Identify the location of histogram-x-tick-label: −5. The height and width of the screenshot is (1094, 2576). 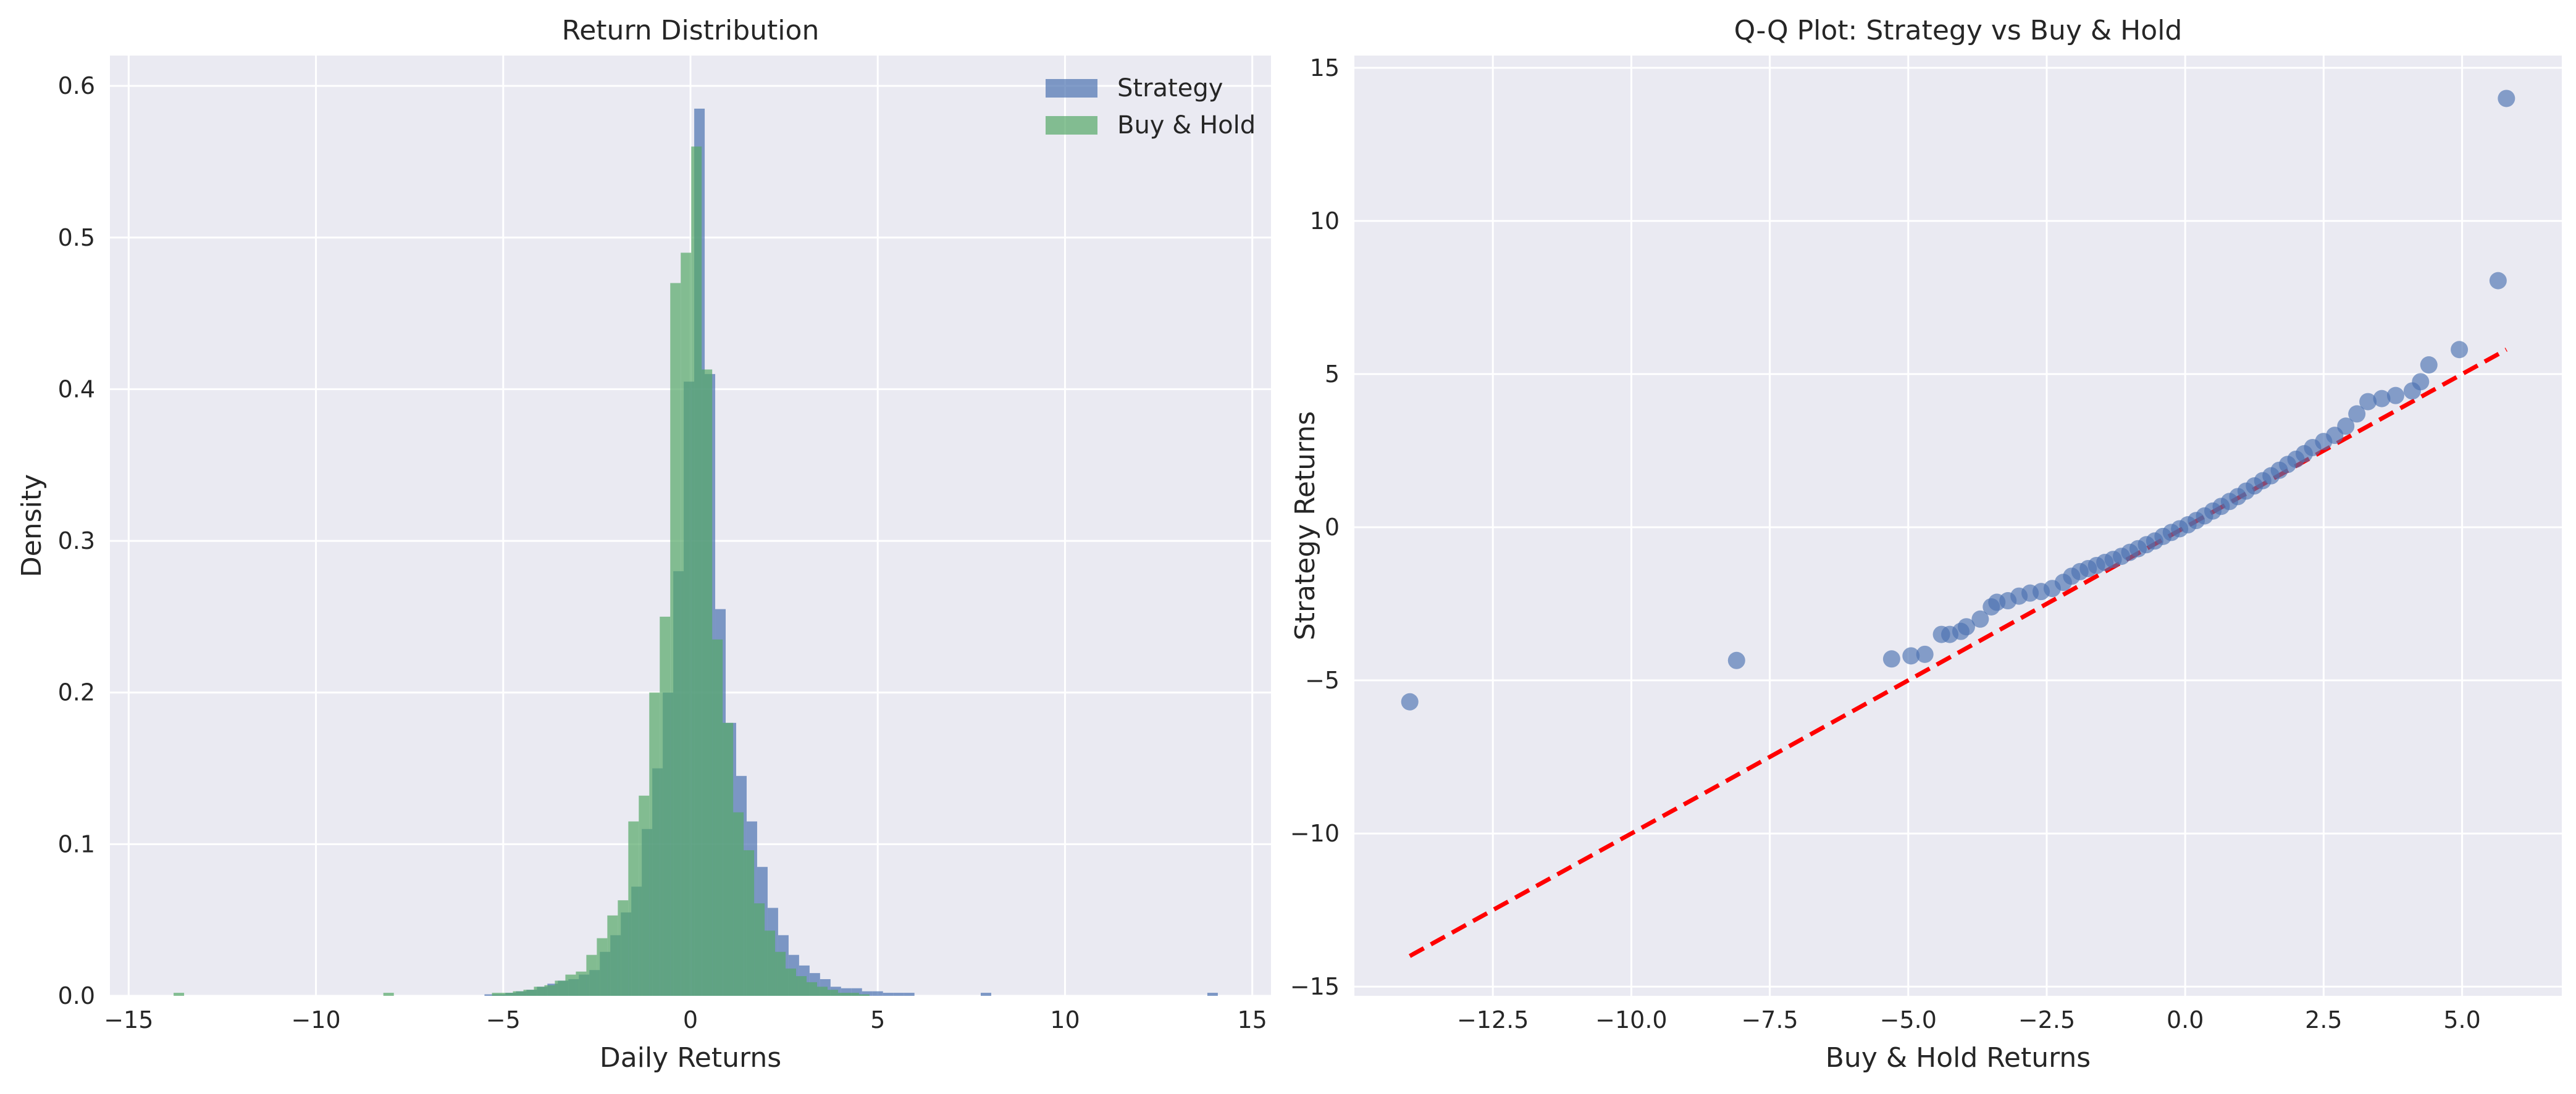
(504, 1020).